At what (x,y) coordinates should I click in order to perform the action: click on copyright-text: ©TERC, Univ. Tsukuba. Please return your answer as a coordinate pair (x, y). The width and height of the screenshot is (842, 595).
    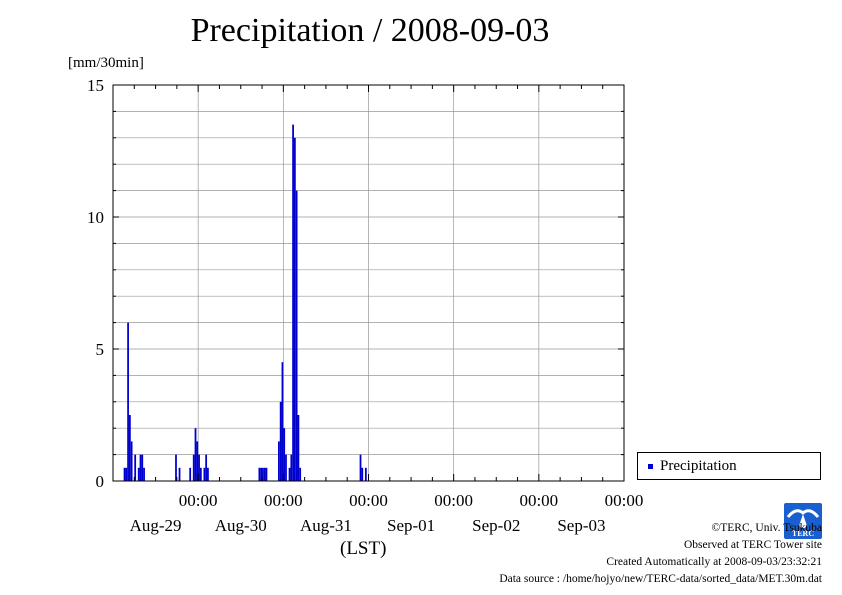
    Looking at the image, I should click on (766, 528).